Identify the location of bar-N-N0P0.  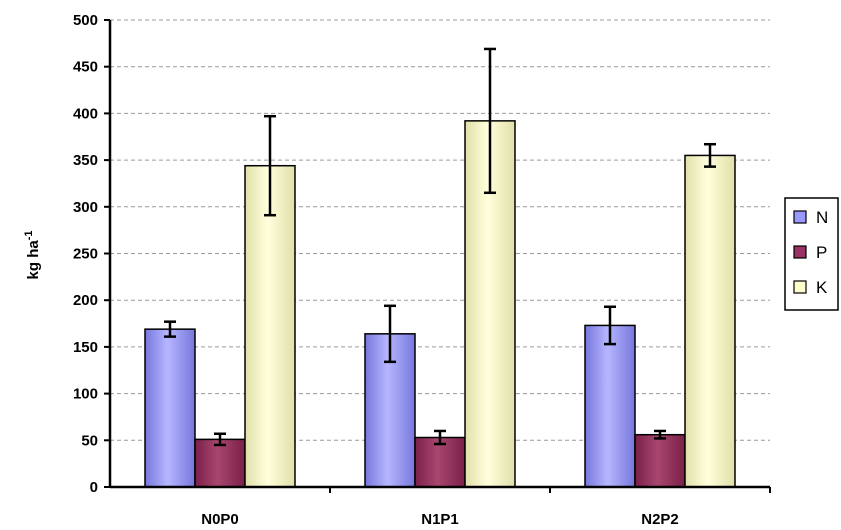
(170, 408).